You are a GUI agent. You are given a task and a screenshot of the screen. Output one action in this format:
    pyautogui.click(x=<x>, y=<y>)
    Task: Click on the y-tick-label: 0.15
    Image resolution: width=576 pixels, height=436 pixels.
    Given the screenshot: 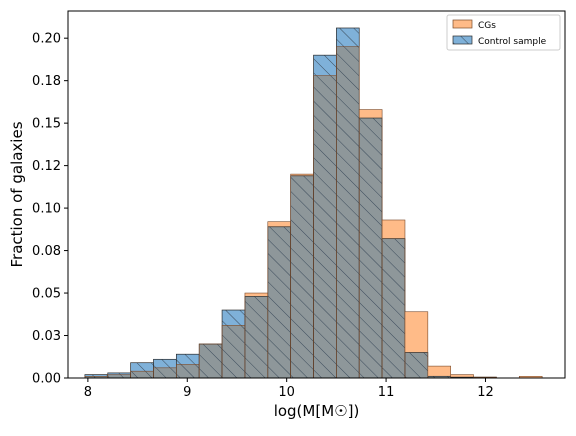 What is the action you would take?
    pyautogui.click(x=46, y=124)
    